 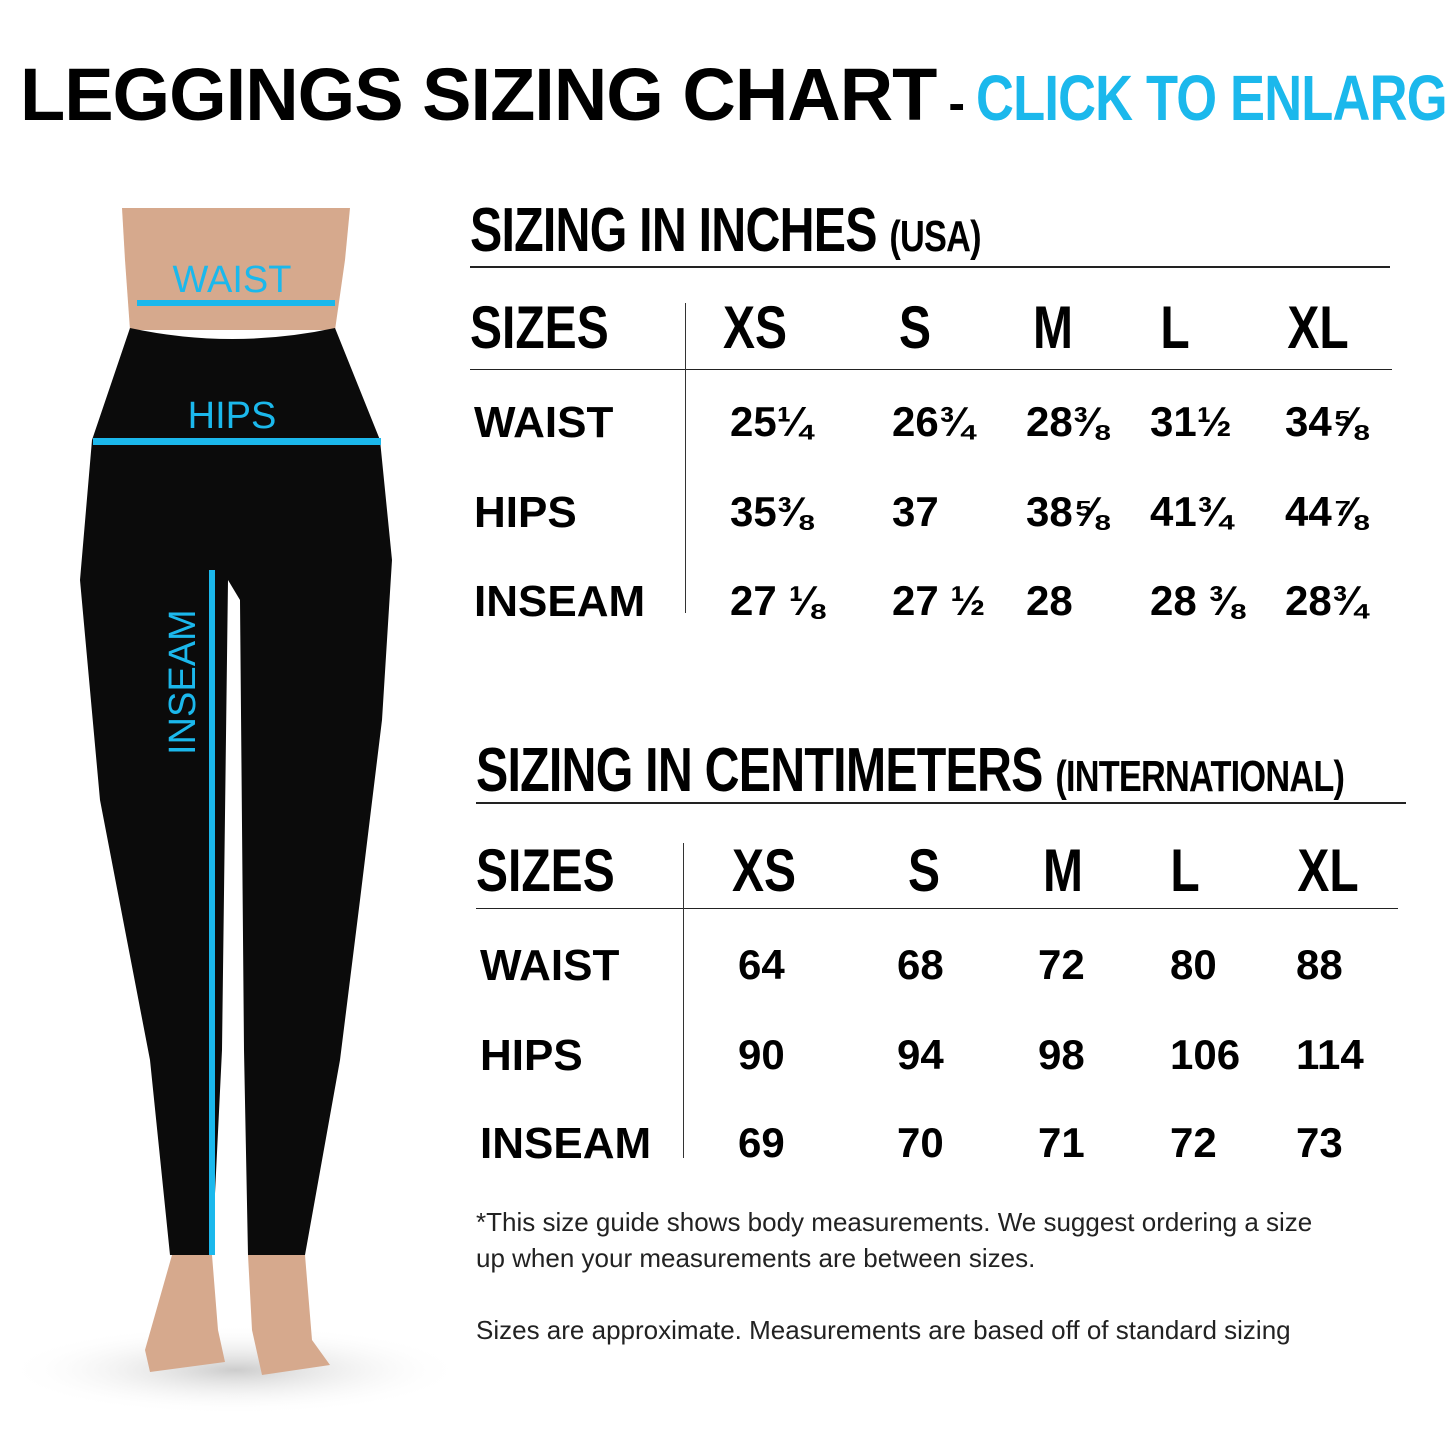 What do you see at coordinates (236, 303) in the screenshot?
I see `waist-line` at bounding box center [236, 303].